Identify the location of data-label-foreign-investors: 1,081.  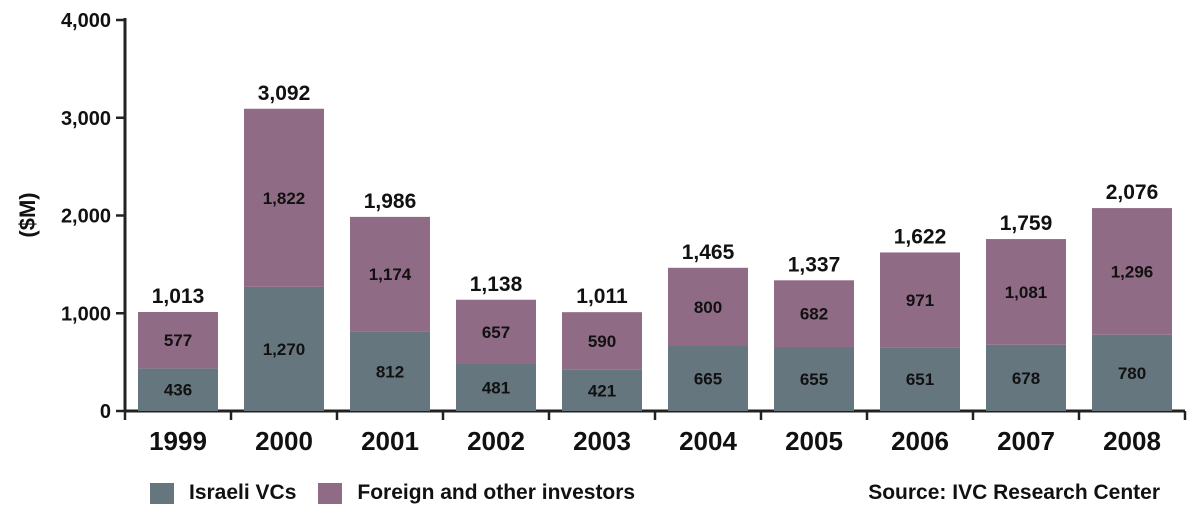
(1026, 292).